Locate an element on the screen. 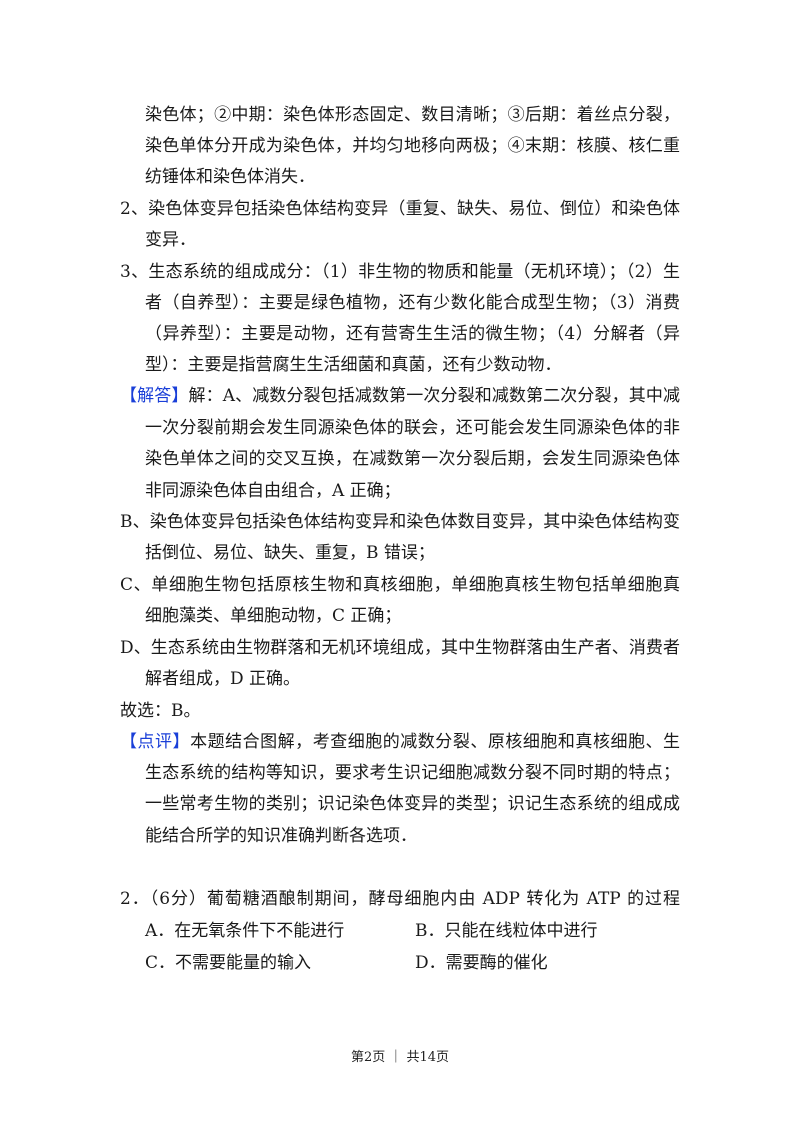 The image size is (800, 1132). option-c: C．不需要能量的输入 is located at coordinates (228, 963).